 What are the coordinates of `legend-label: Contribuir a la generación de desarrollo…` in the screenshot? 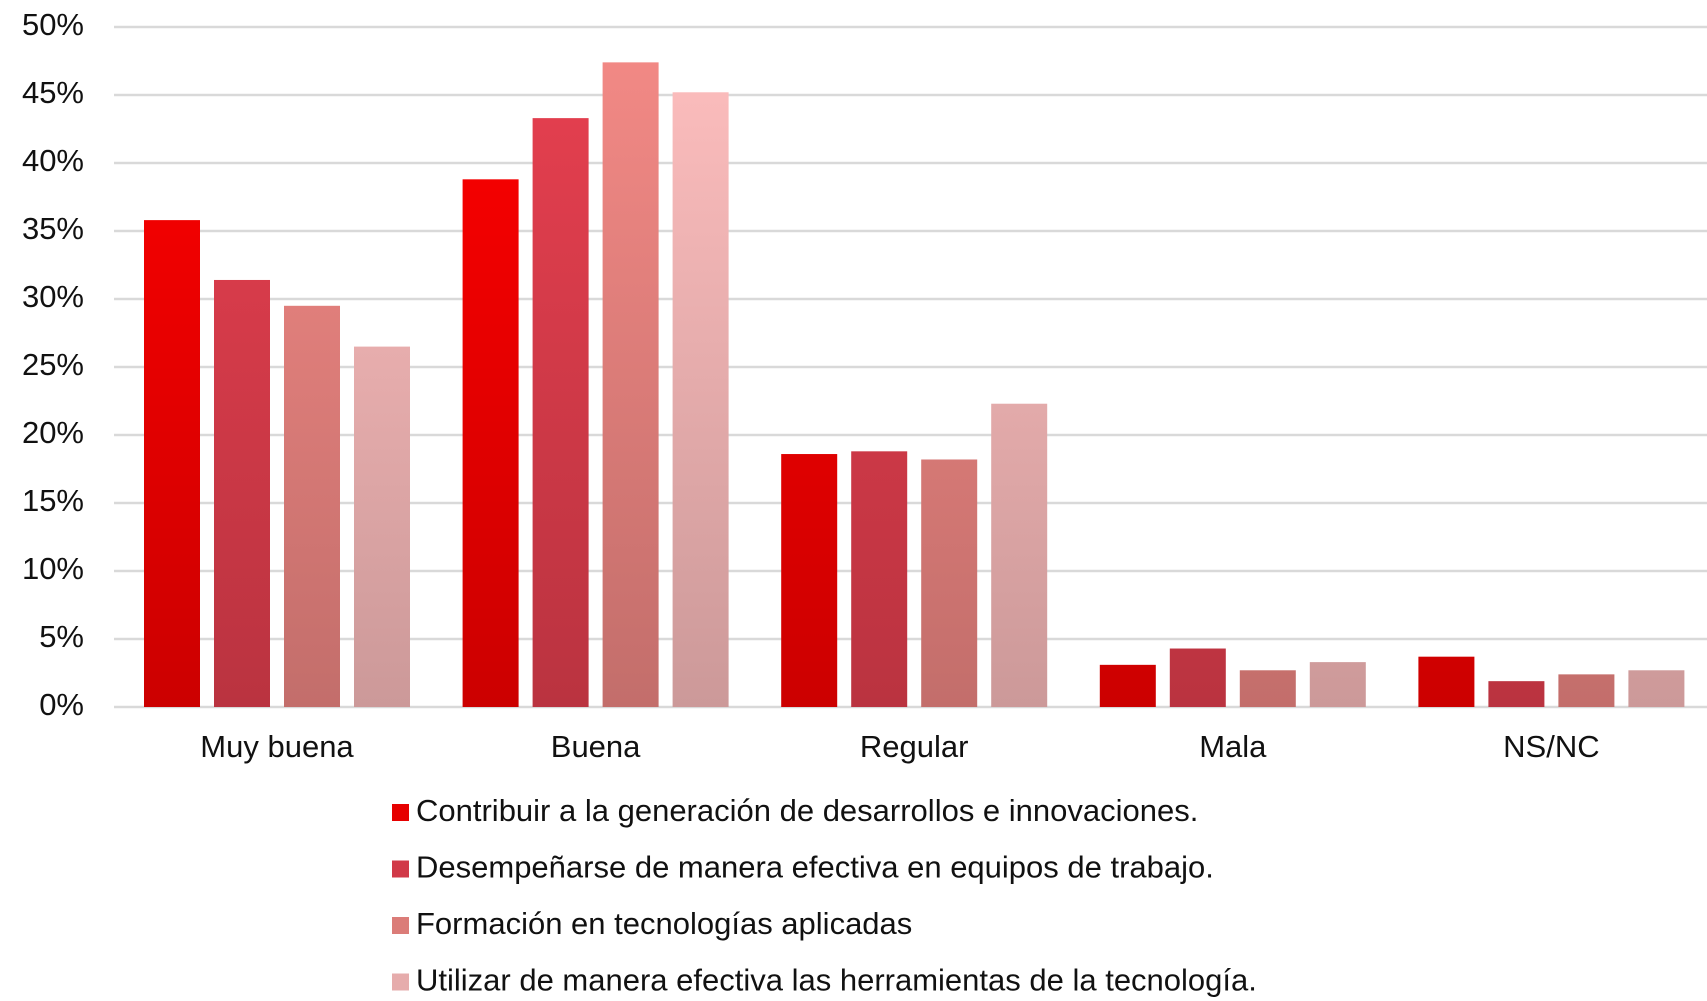 It's located at (807, 810).